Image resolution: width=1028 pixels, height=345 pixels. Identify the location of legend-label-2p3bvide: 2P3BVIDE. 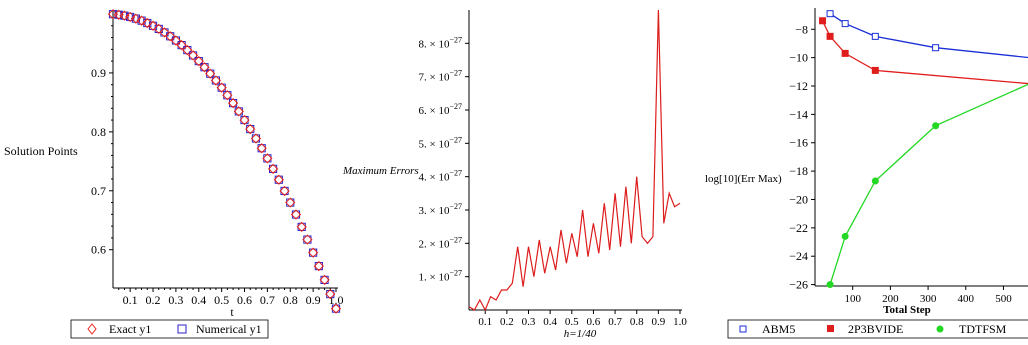
(875, 329).